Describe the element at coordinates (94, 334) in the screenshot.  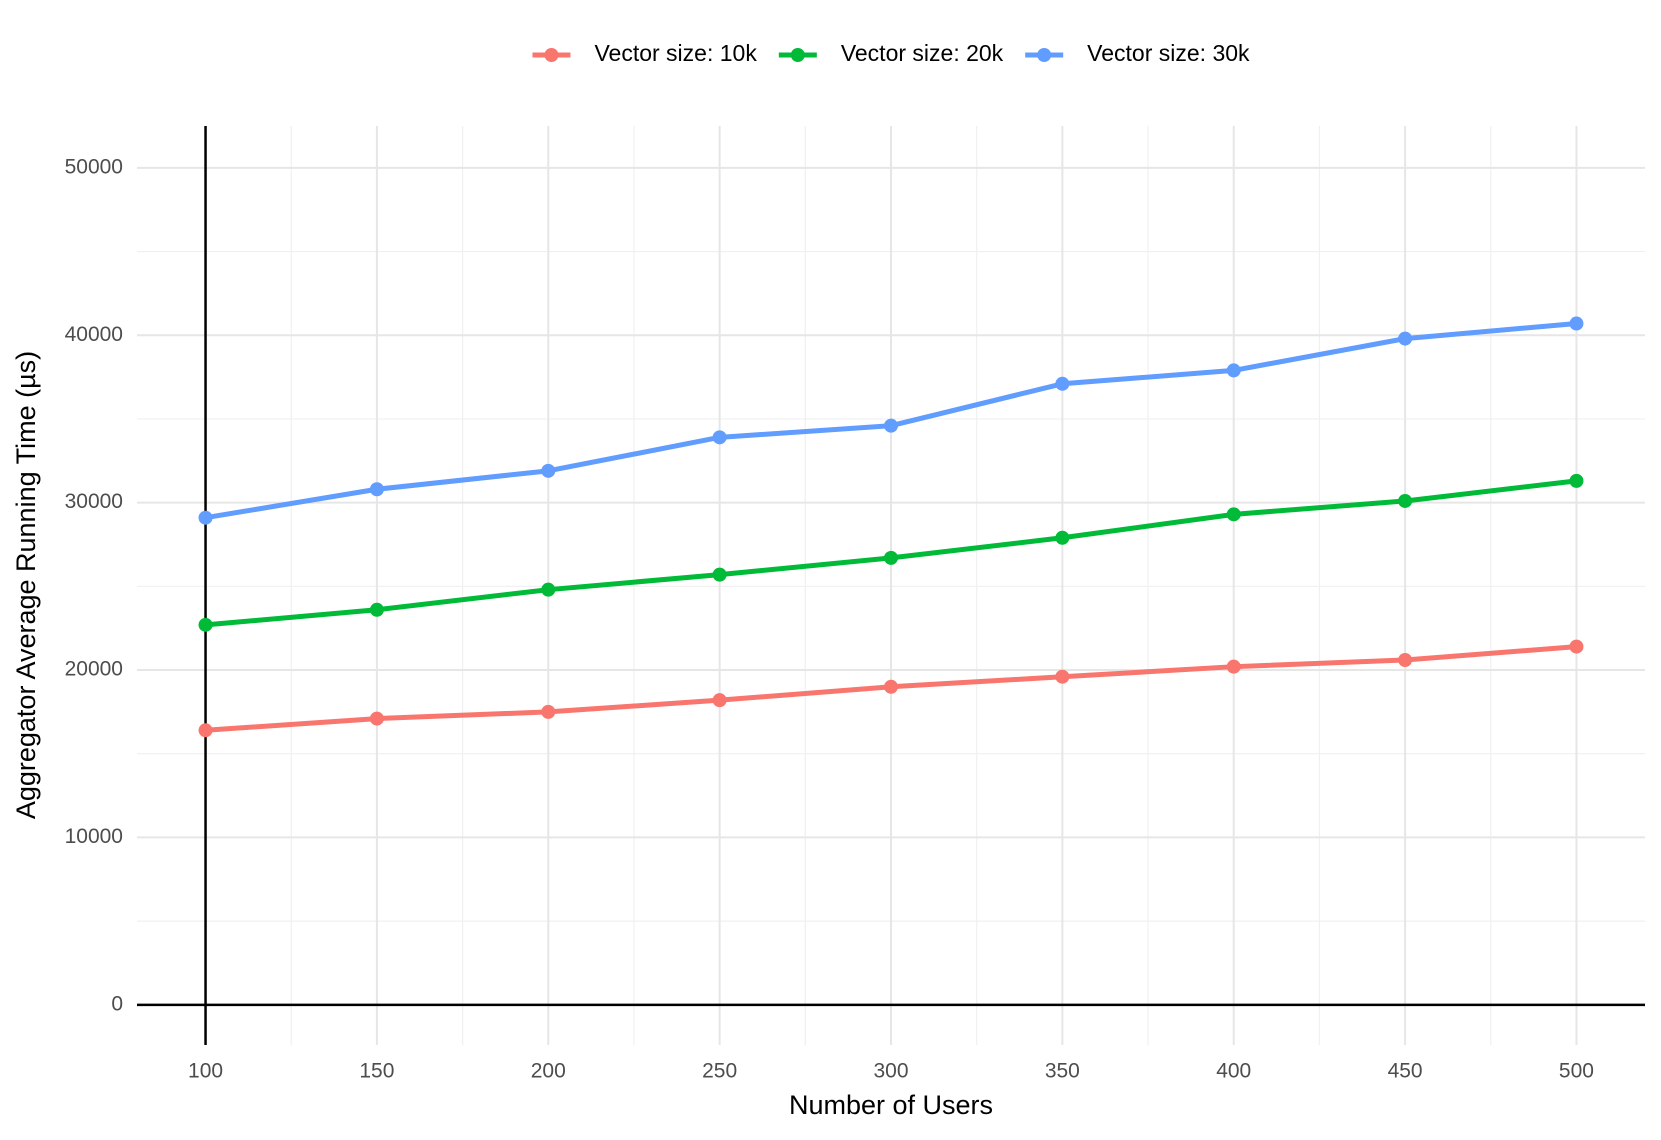
I see `y-tick-label: 40000` at that location.